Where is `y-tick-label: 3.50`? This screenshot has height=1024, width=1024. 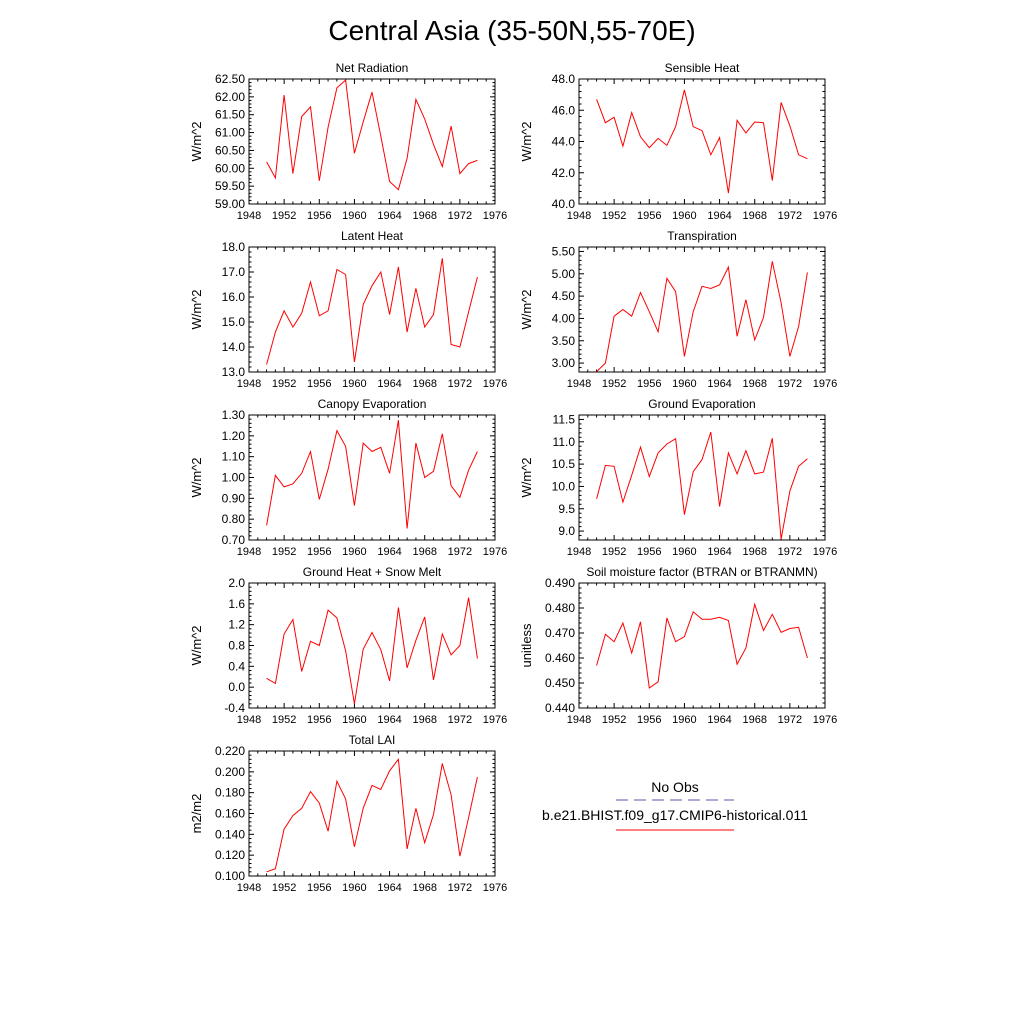 y-tick-label: 3.50 is located at coordinates (564, 341).